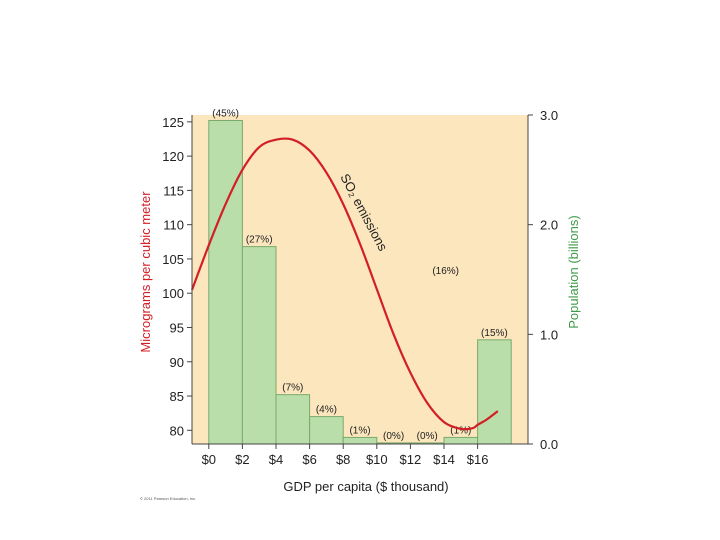 The height and width of the screenshot is (540, 720). I want to click on x-tick-label: $12, so click(411, 459).